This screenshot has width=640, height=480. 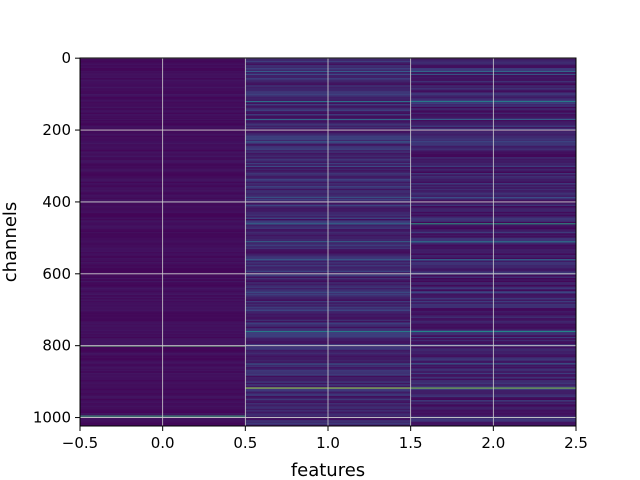 I want to click on x-tick-label: −0.5, so click(x=80, y=443).